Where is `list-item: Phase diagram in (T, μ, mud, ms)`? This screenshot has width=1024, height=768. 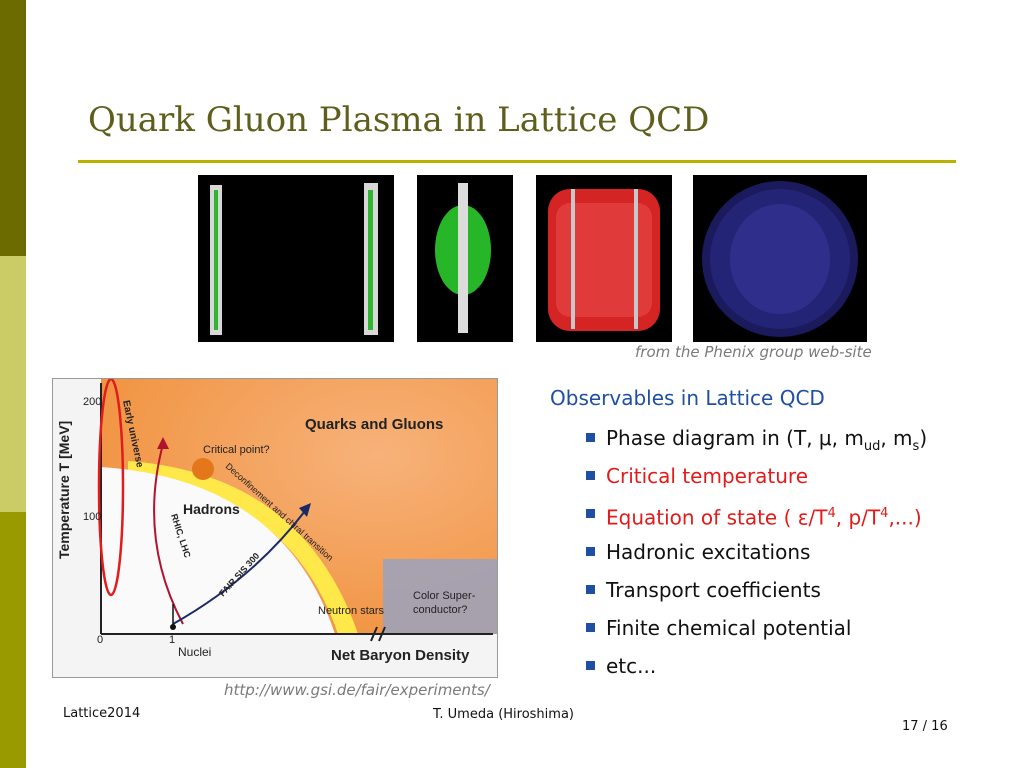
list-item: Phase diagram in (T, μ, mud, ms) is located at coordinates (756, 443).